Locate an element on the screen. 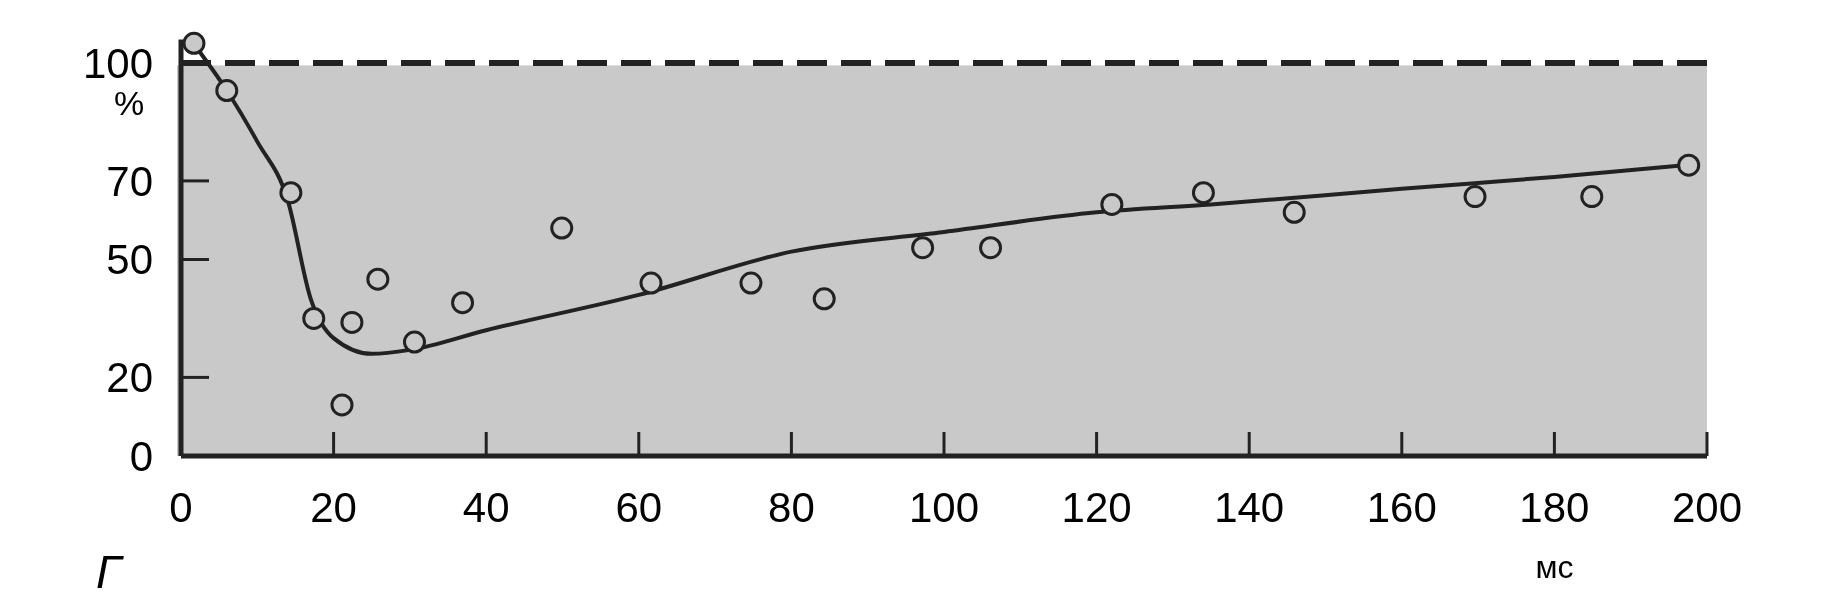 The width and height of the screenshot is (1824, 600). x-tick-label: 40 is located at coordinates (486, 507).